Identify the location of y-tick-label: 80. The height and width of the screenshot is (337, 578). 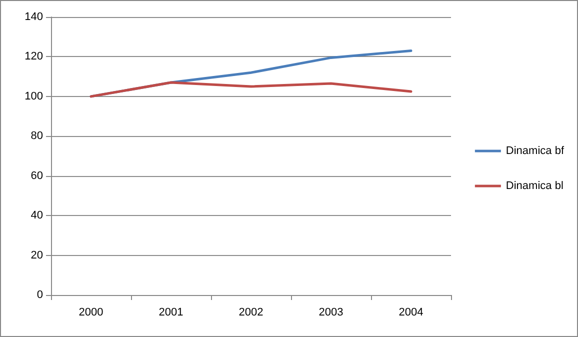
(36, 136).